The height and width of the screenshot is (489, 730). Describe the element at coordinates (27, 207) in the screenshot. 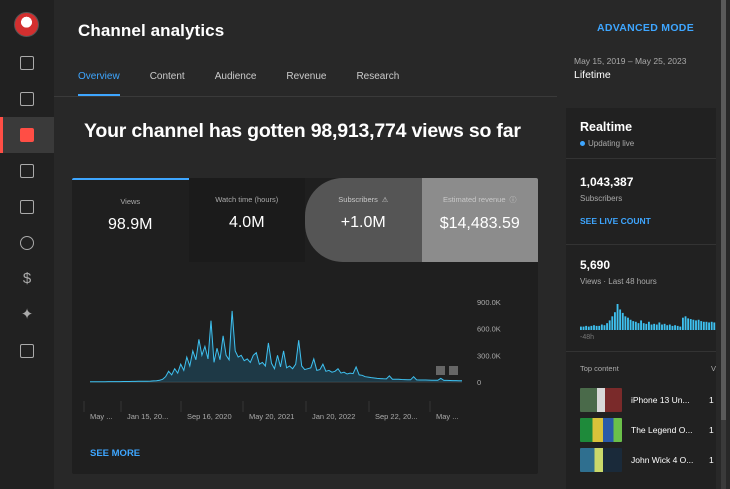

I see `subtitles-icon` at that location.